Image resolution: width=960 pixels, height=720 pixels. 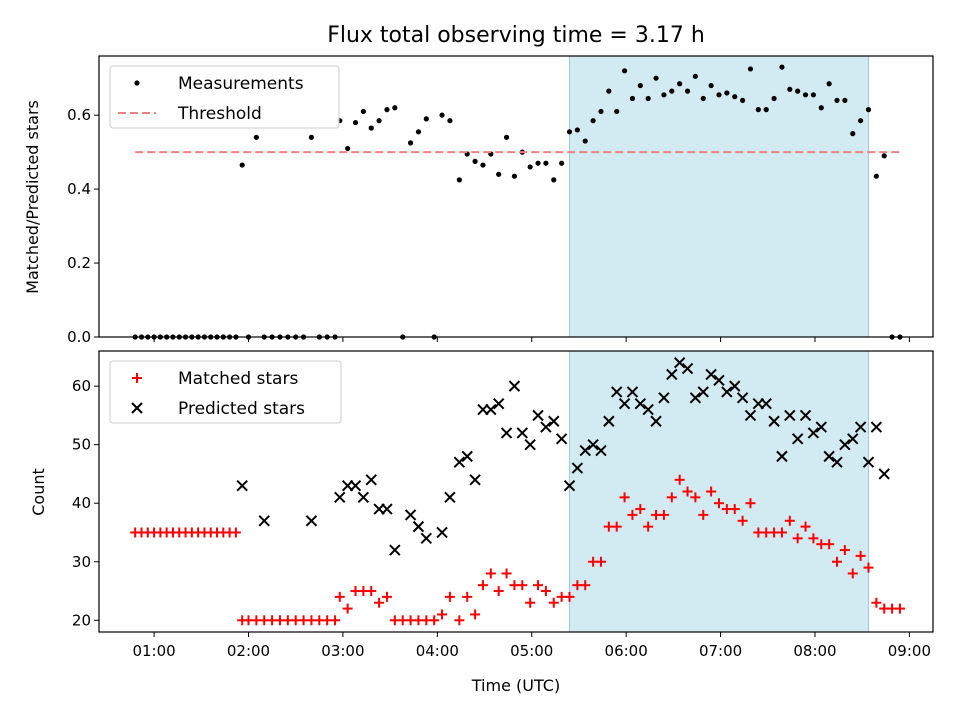 What do you see at coordinates (79, 337) in the screenshot?
I see `y-tick-label: 0.0` at bounding box center [79, 337].